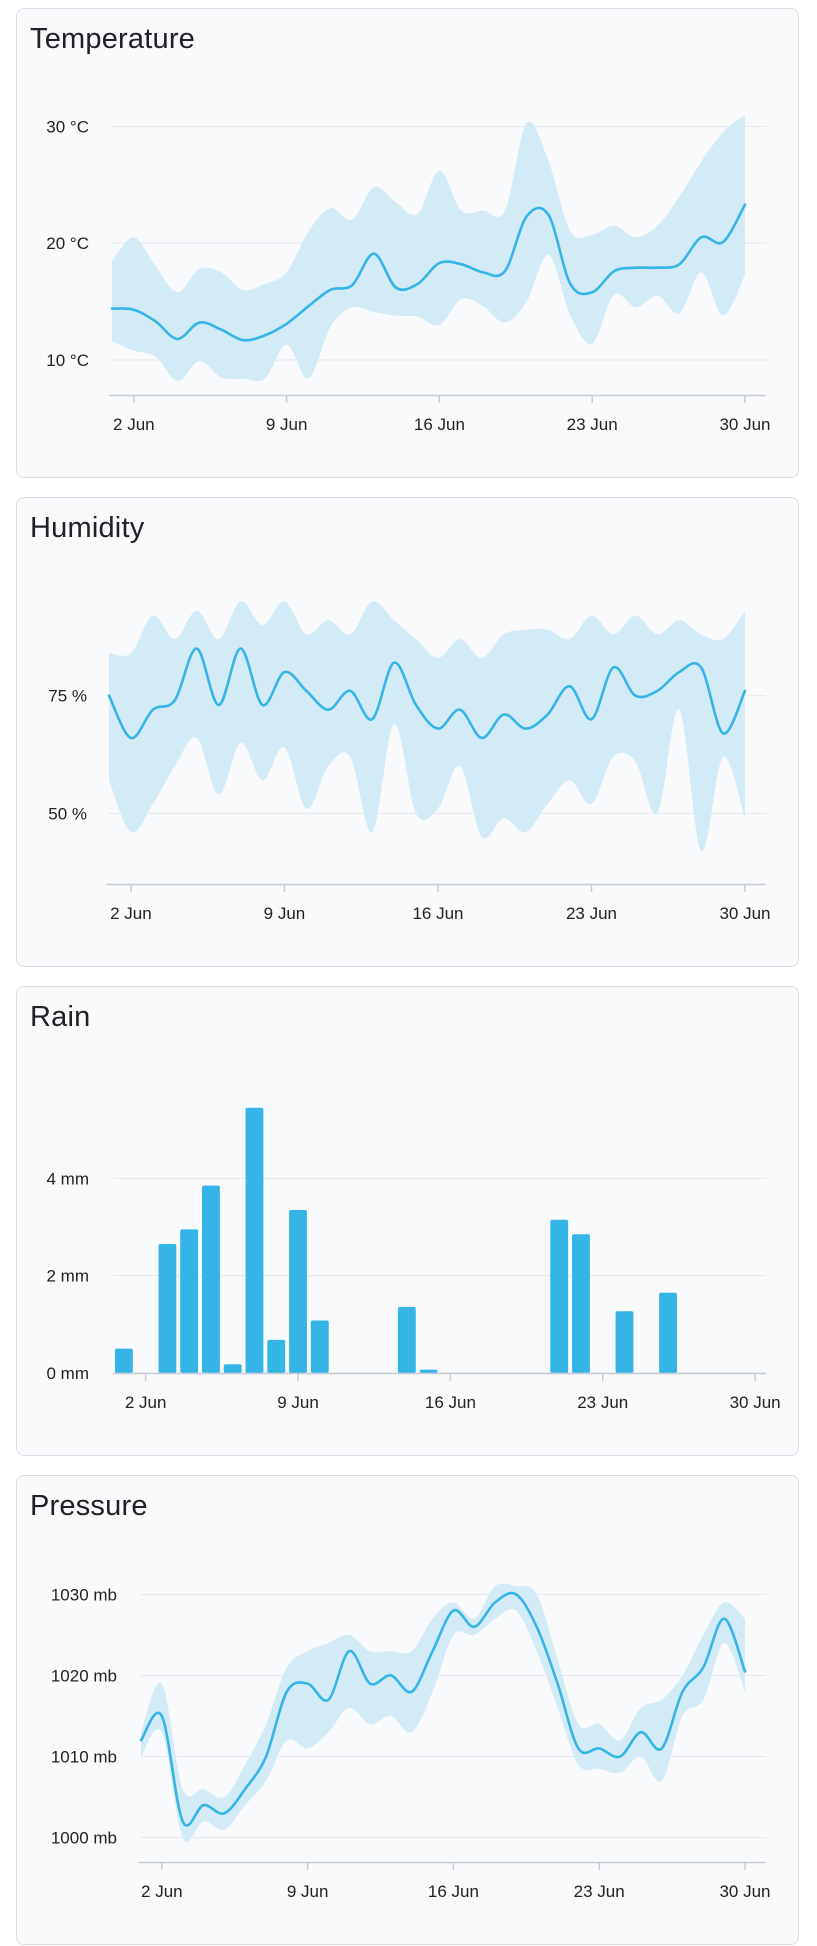 This screenshot has width=817, height=1946. I want to click on y-tick-label: 75 %, so click(67, 696).